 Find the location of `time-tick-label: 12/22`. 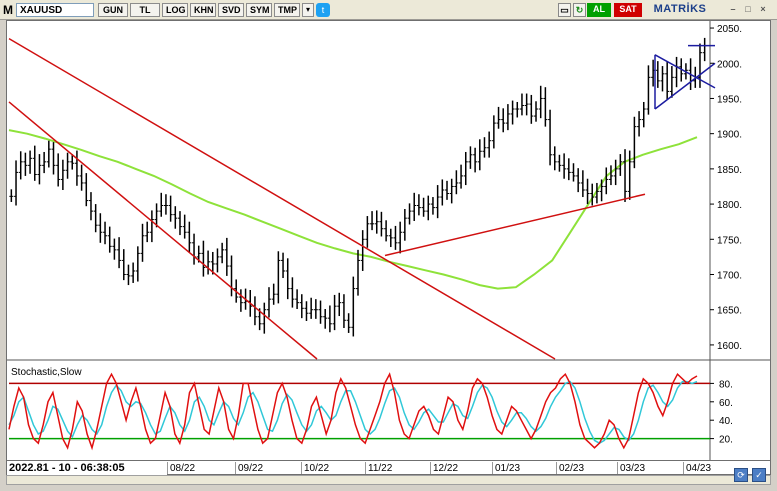

time-tick-label: 12/22 is located at coordinates (446, 468).